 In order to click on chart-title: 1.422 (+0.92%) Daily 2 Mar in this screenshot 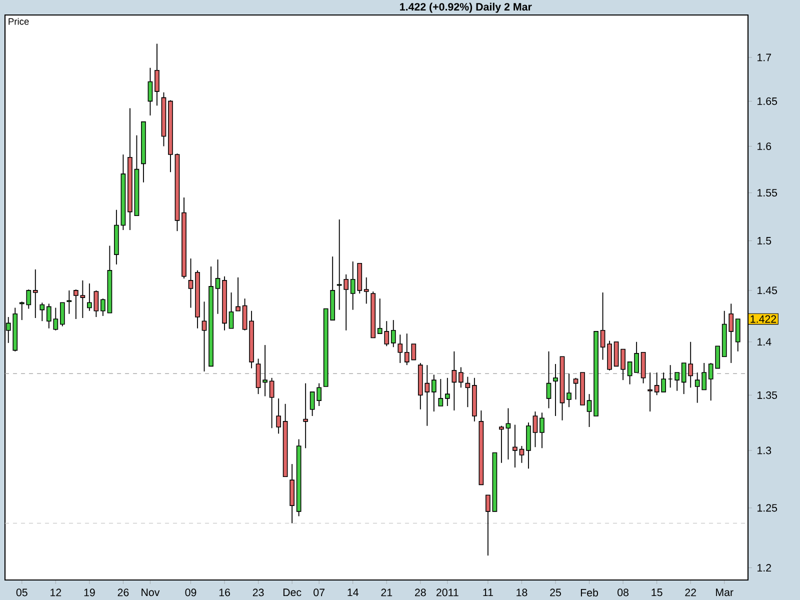, I will do `click(466, 7)`.